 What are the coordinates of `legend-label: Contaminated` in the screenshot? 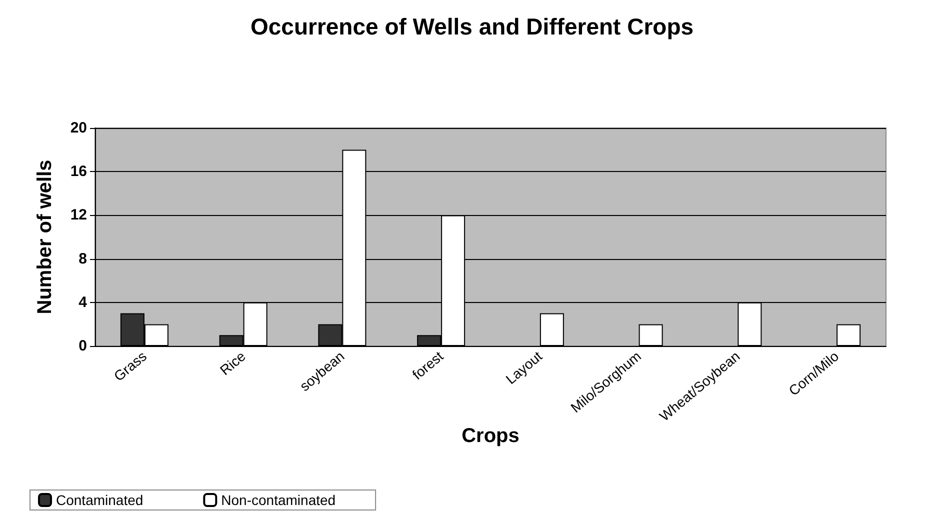 It's located at (100, 500).